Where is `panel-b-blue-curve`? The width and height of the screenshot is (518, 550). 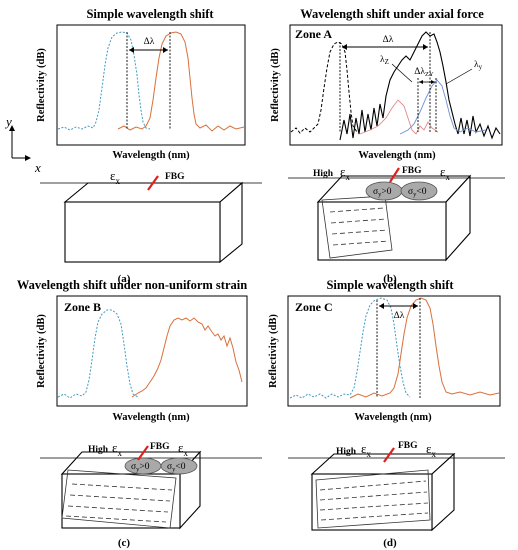 panel-b-blue-curve is located at coordinates (443, 107).